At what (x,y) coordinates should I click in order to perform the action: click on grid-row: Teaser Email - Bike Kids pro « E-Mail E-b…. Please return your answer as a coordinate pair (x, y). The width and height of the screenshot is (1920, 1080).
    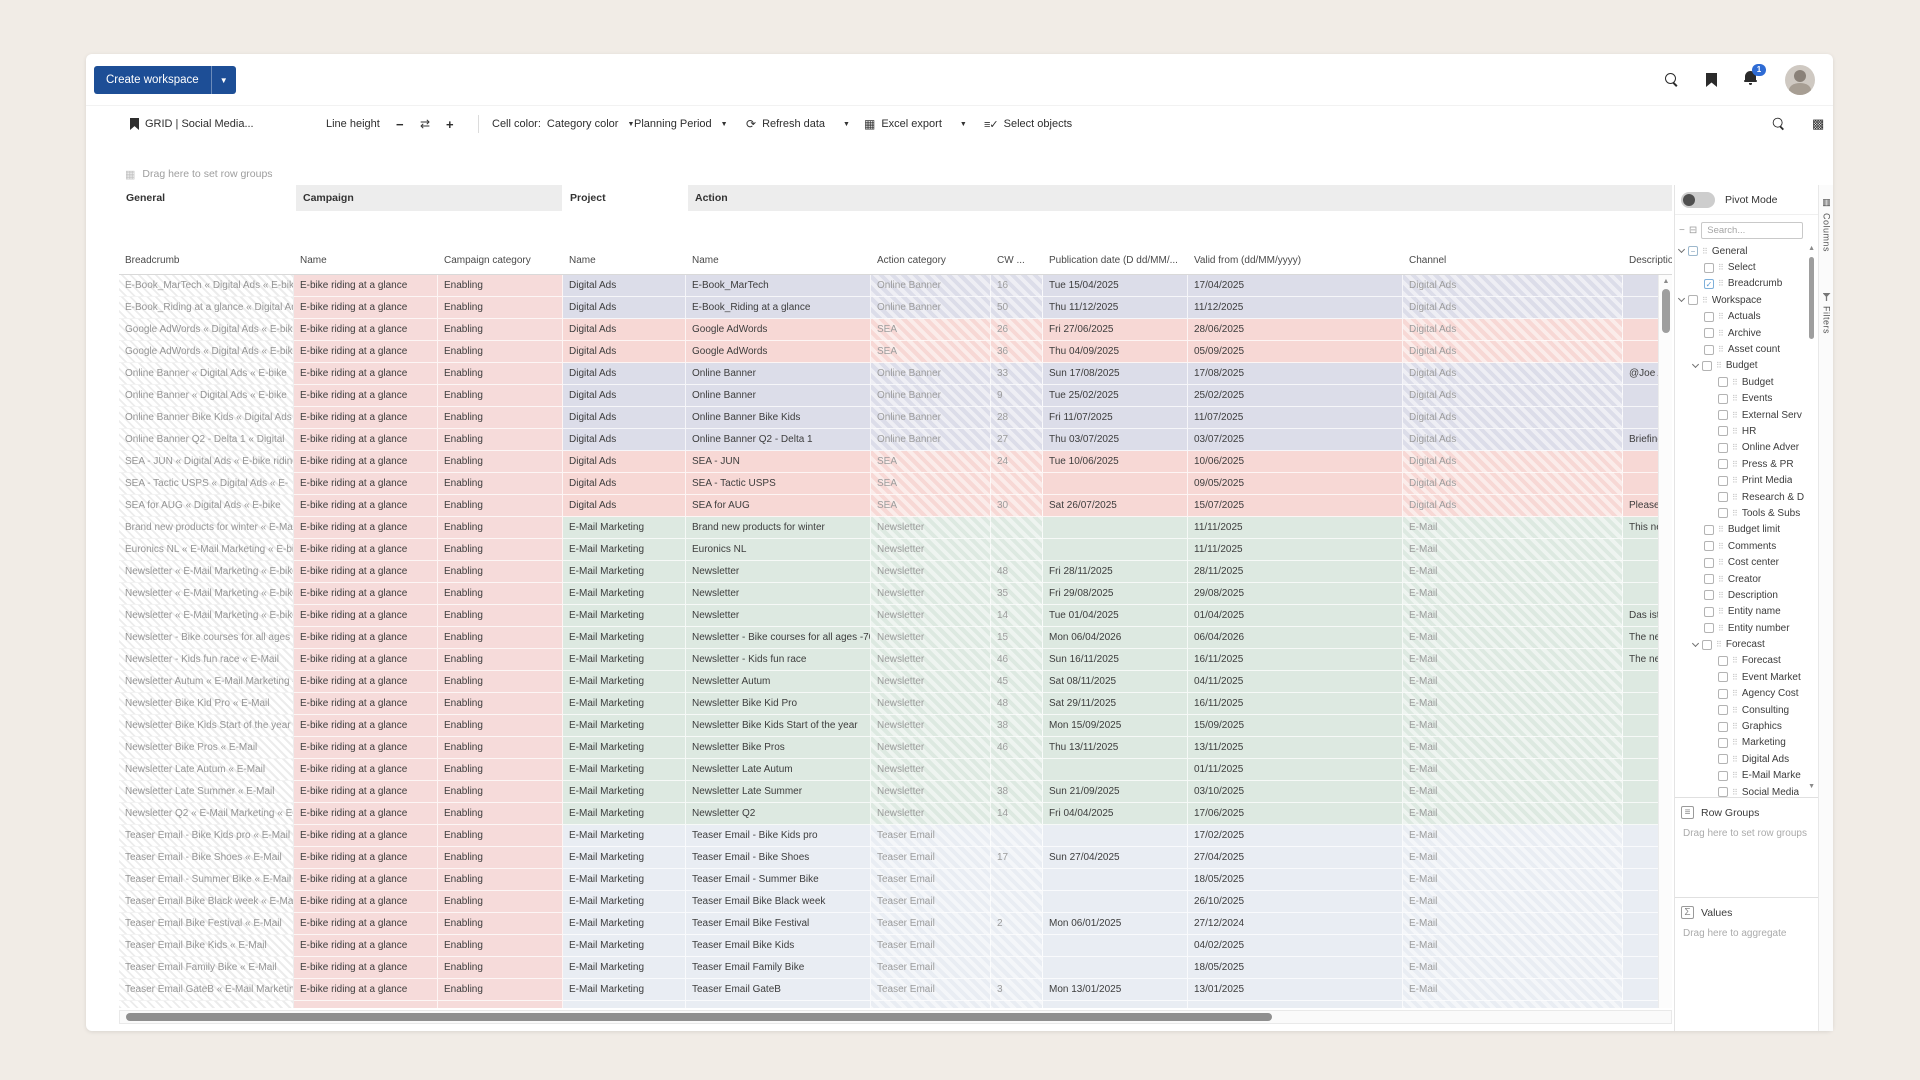
    Looking at the image, I should click on (895, 836).